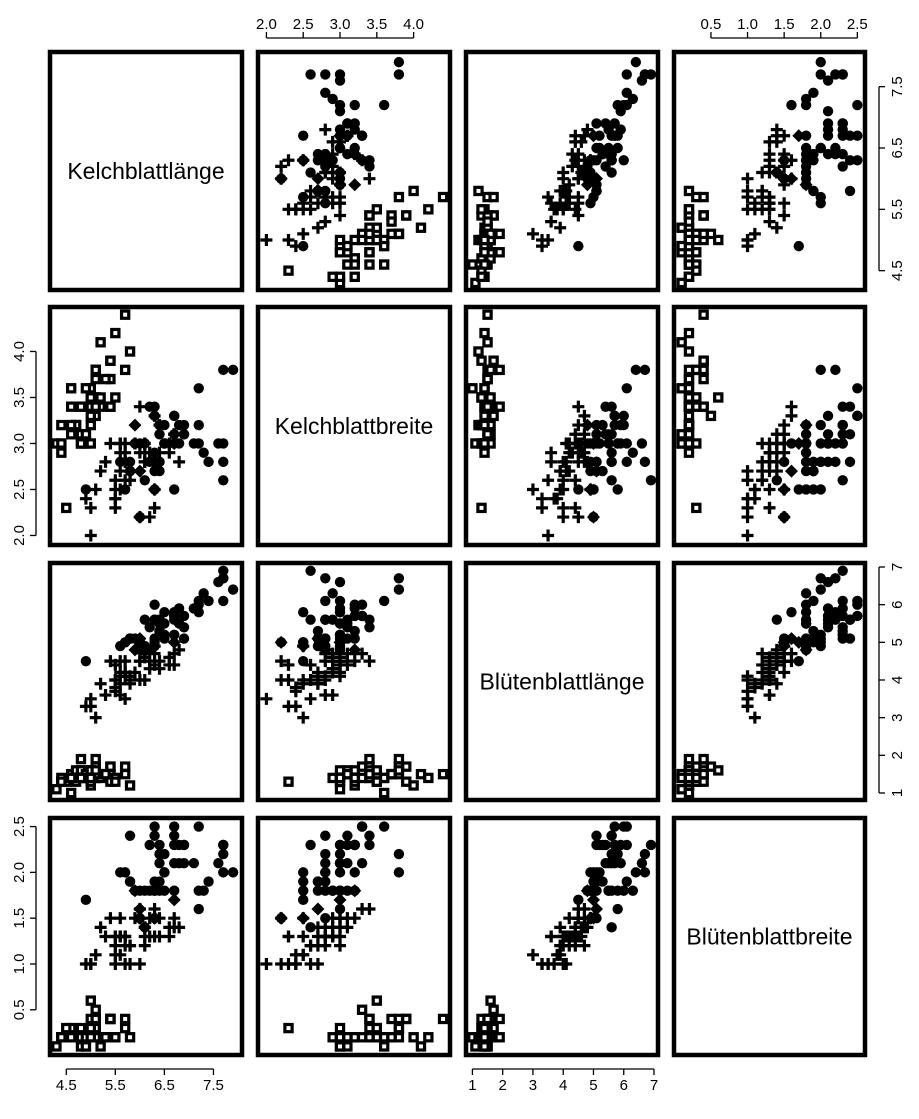  What do you see at coordinates (354, 171) in the screenshot?
I see `scatter-panel-r0-c1` at bounding box center [354, 171].